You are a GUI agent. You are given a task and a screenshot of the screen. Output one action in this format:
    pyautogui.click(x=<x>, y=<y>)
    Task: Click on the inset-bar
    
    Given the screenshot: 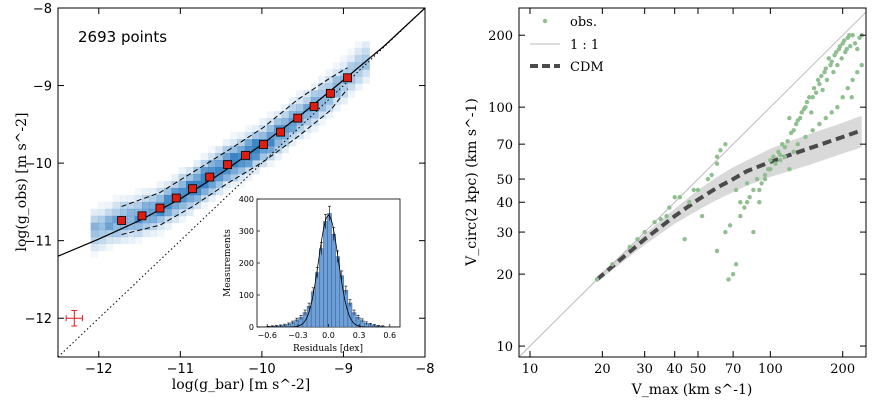 What is the action you would take?
    pyautogui.click(x=329, y=270)
    